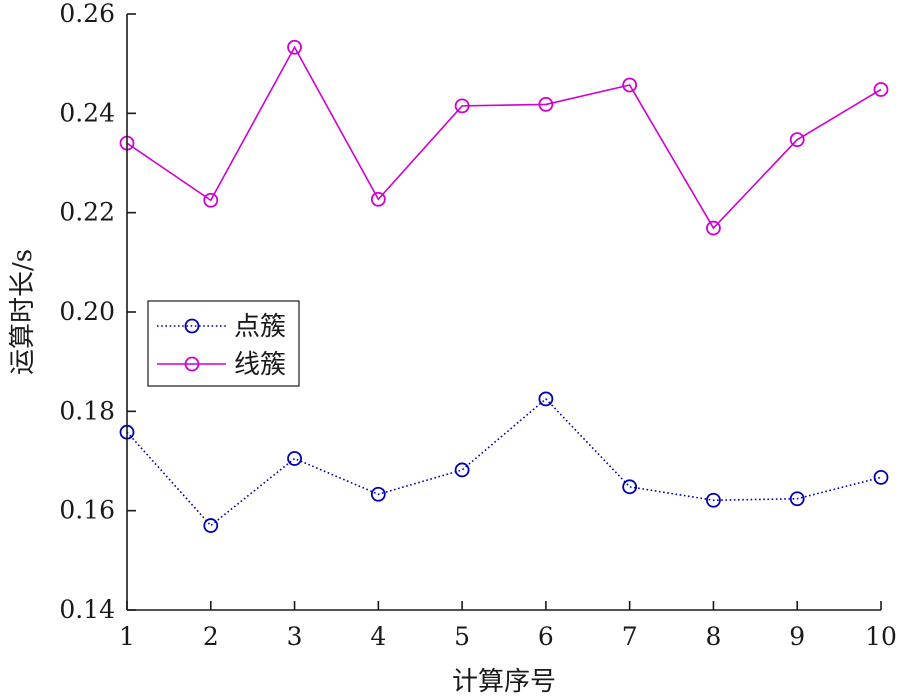  What do you see at coordinates (87, 510) in the screenshot?
I see `y-tick-label: 0.16` at bounding box center [87, 510].